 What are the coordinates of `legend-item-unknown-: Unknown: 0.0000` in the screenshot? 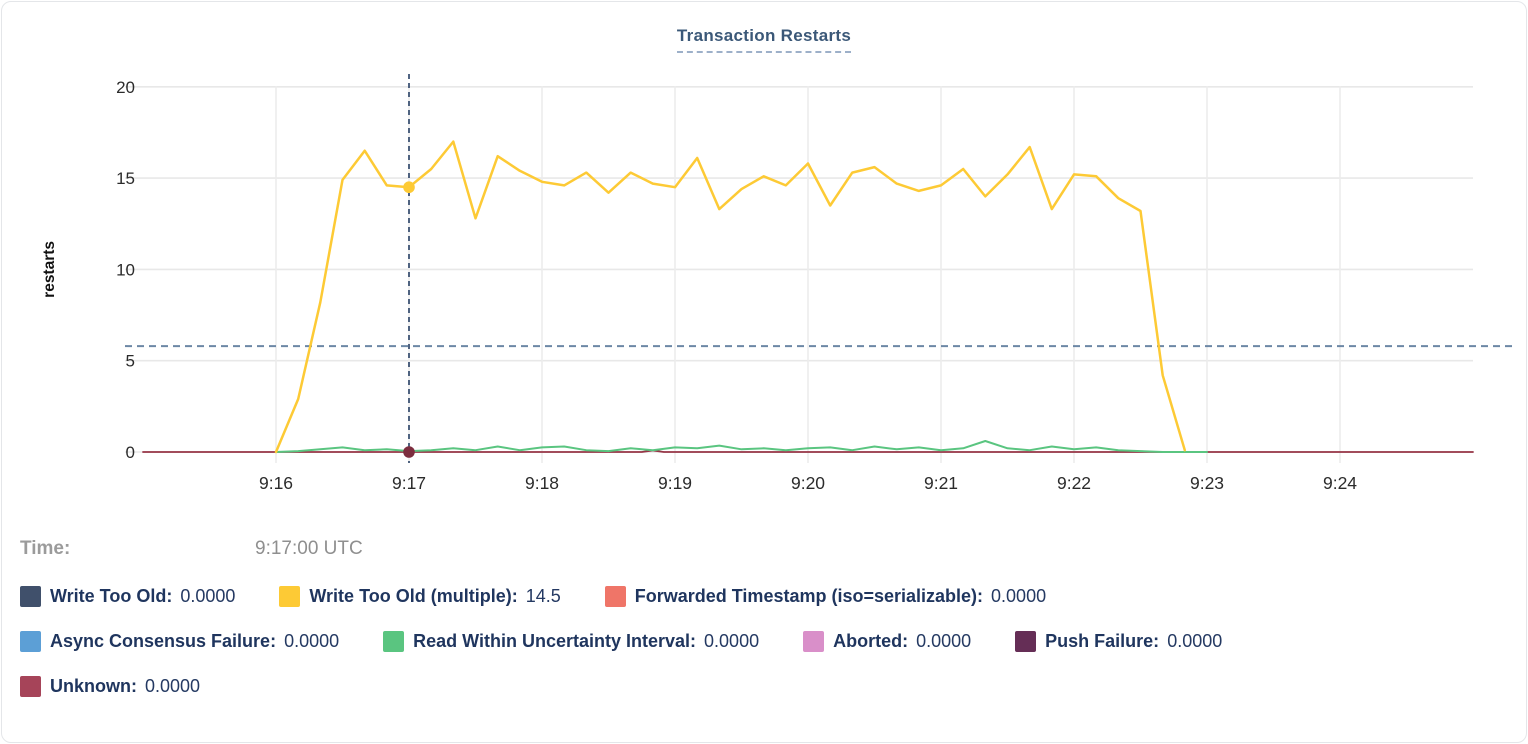 It's located at (110, 686).